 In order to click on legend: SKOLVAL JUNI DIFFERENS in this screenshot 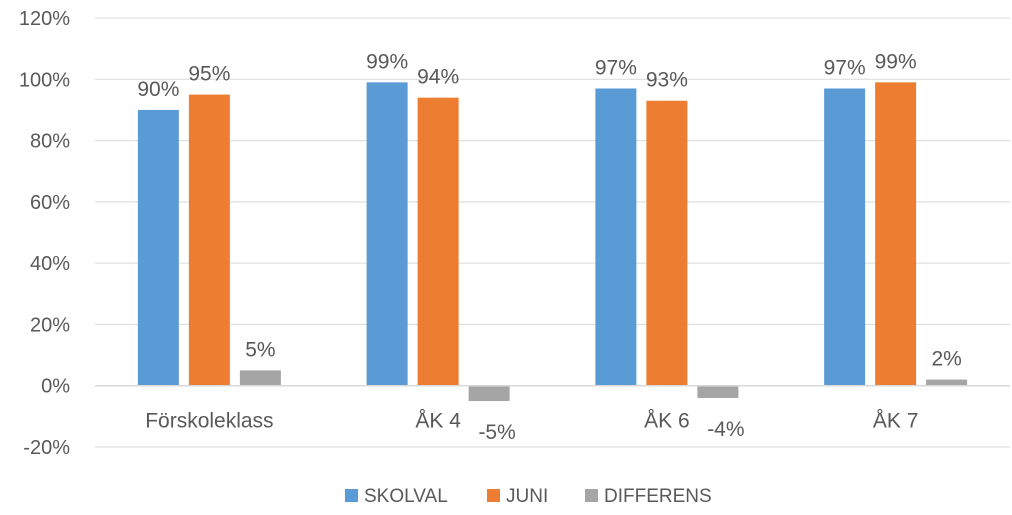, I will do `click(528, 496)`.